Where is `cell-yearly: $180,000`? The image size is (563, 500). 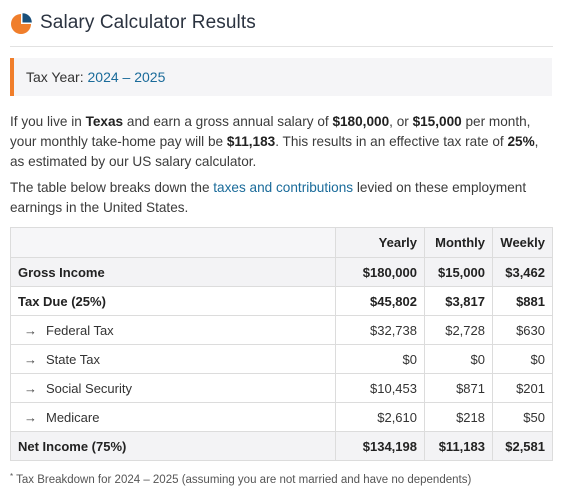
cell-yearly: $180,000 is located at coordinates (380, 272).